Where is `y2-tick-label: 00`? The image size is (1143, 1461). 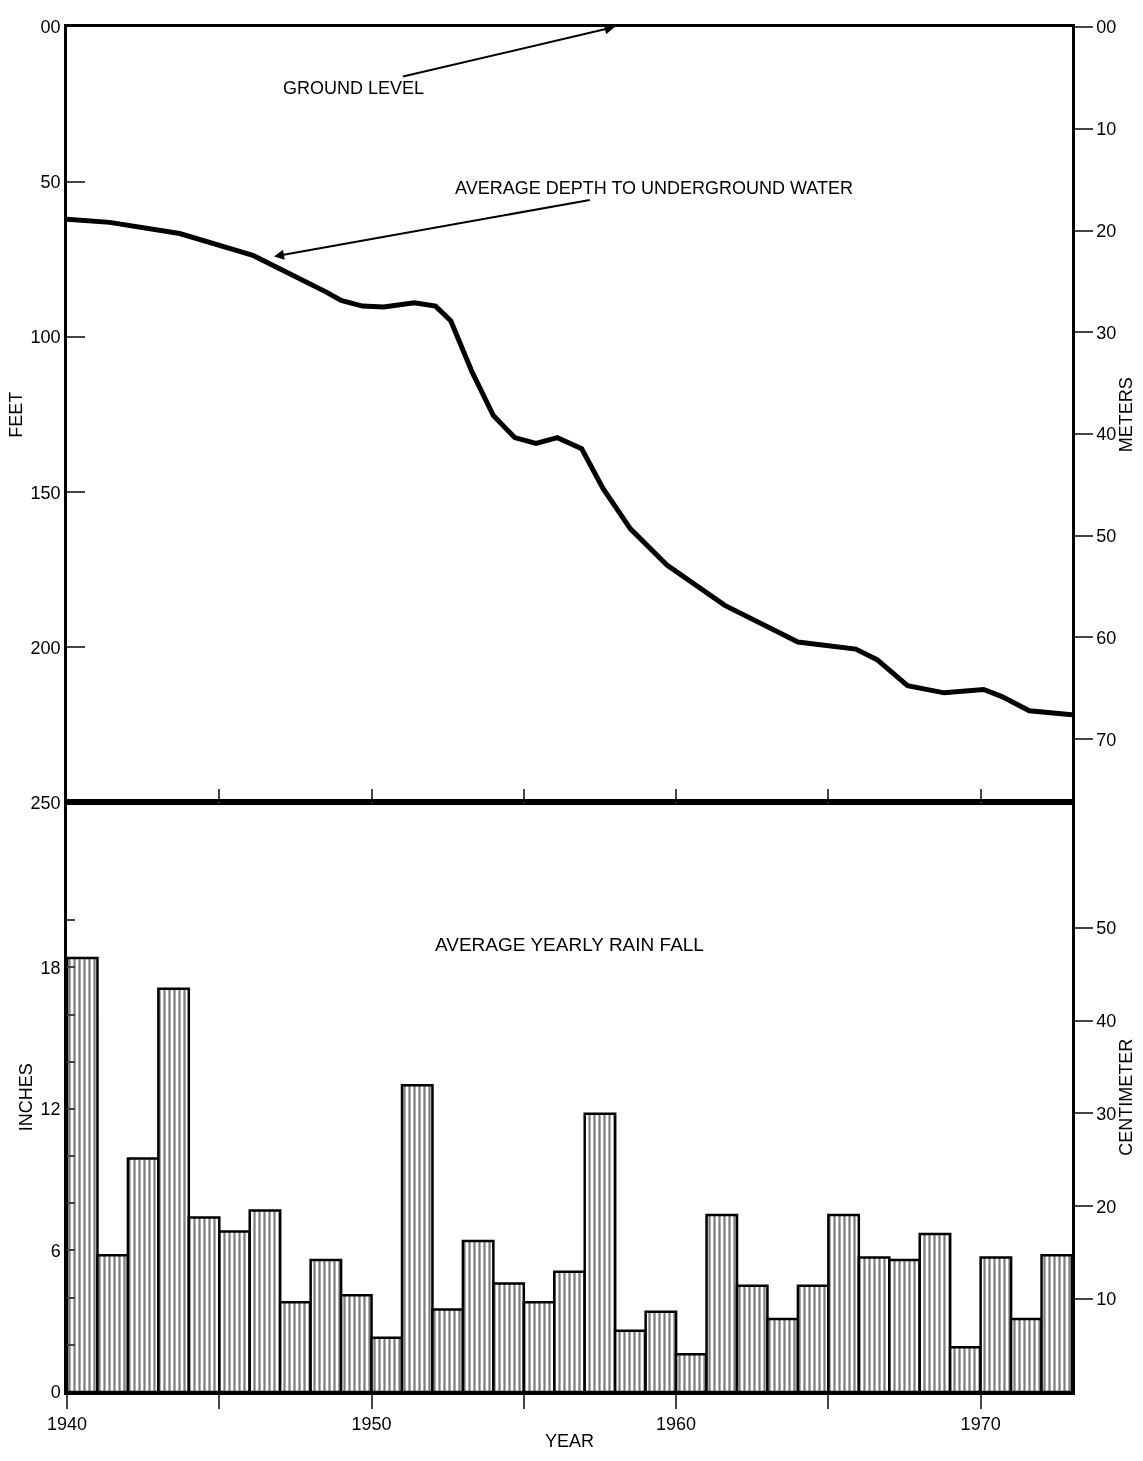 y2-tick-label: 00 is located at coordinates (1106, 27).